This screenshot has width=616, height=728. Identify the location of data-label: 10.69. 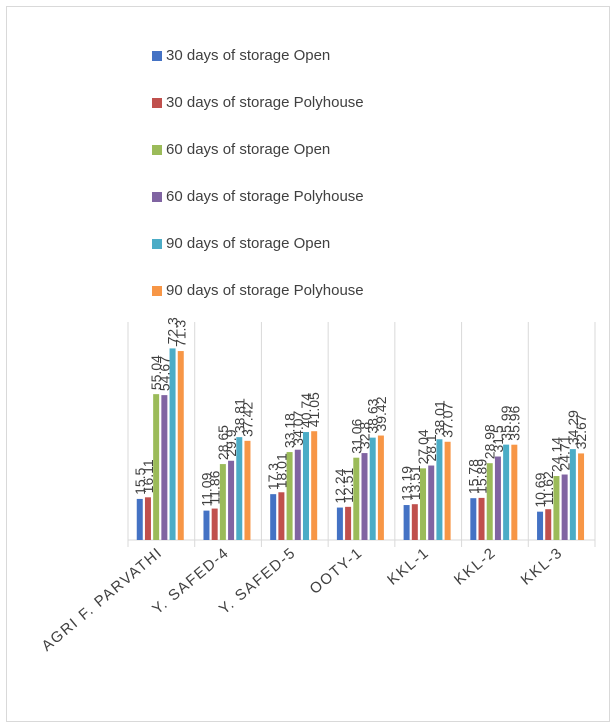
(540, 489).